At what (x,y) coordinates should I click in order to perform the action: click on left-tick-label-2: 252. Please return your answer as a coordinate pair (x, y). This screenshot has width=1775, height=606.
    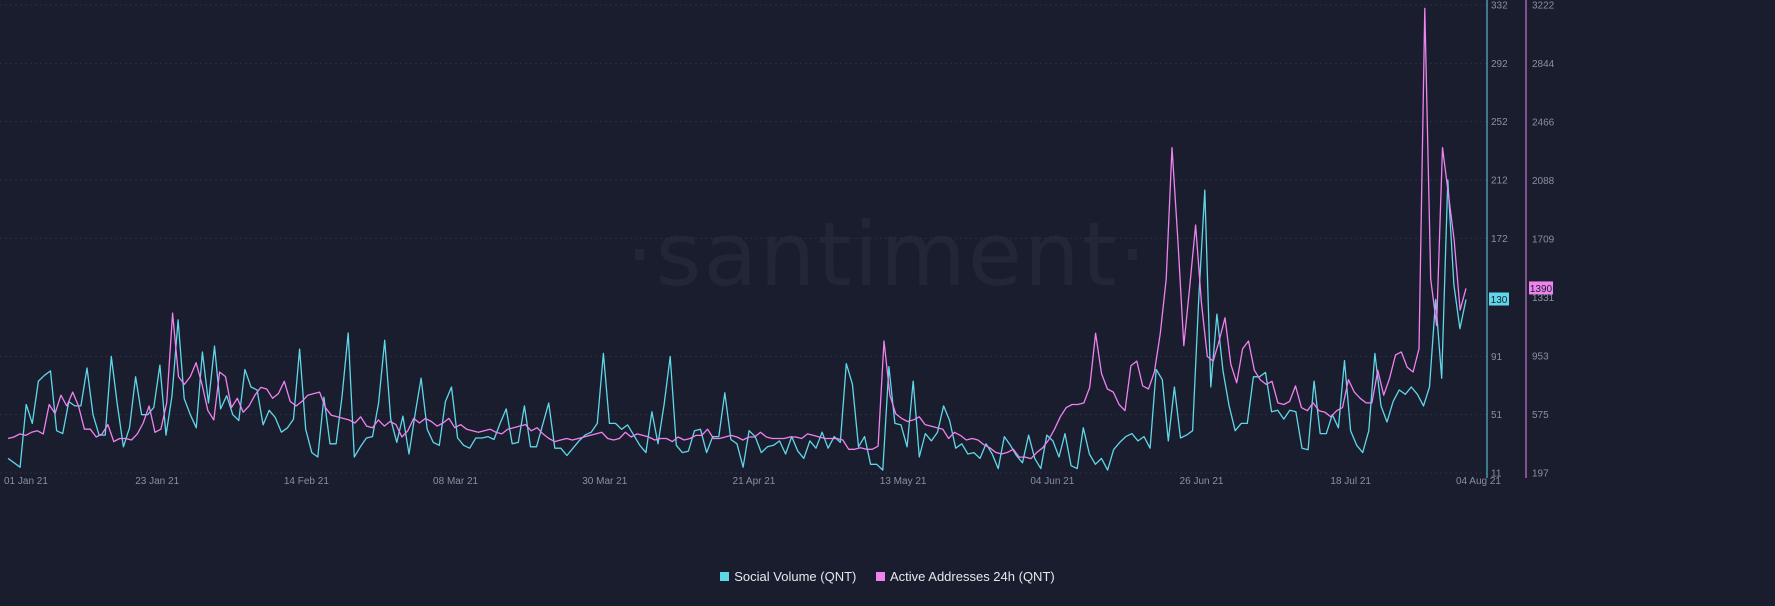
    Looking at the image, I should click on (1499, 122).